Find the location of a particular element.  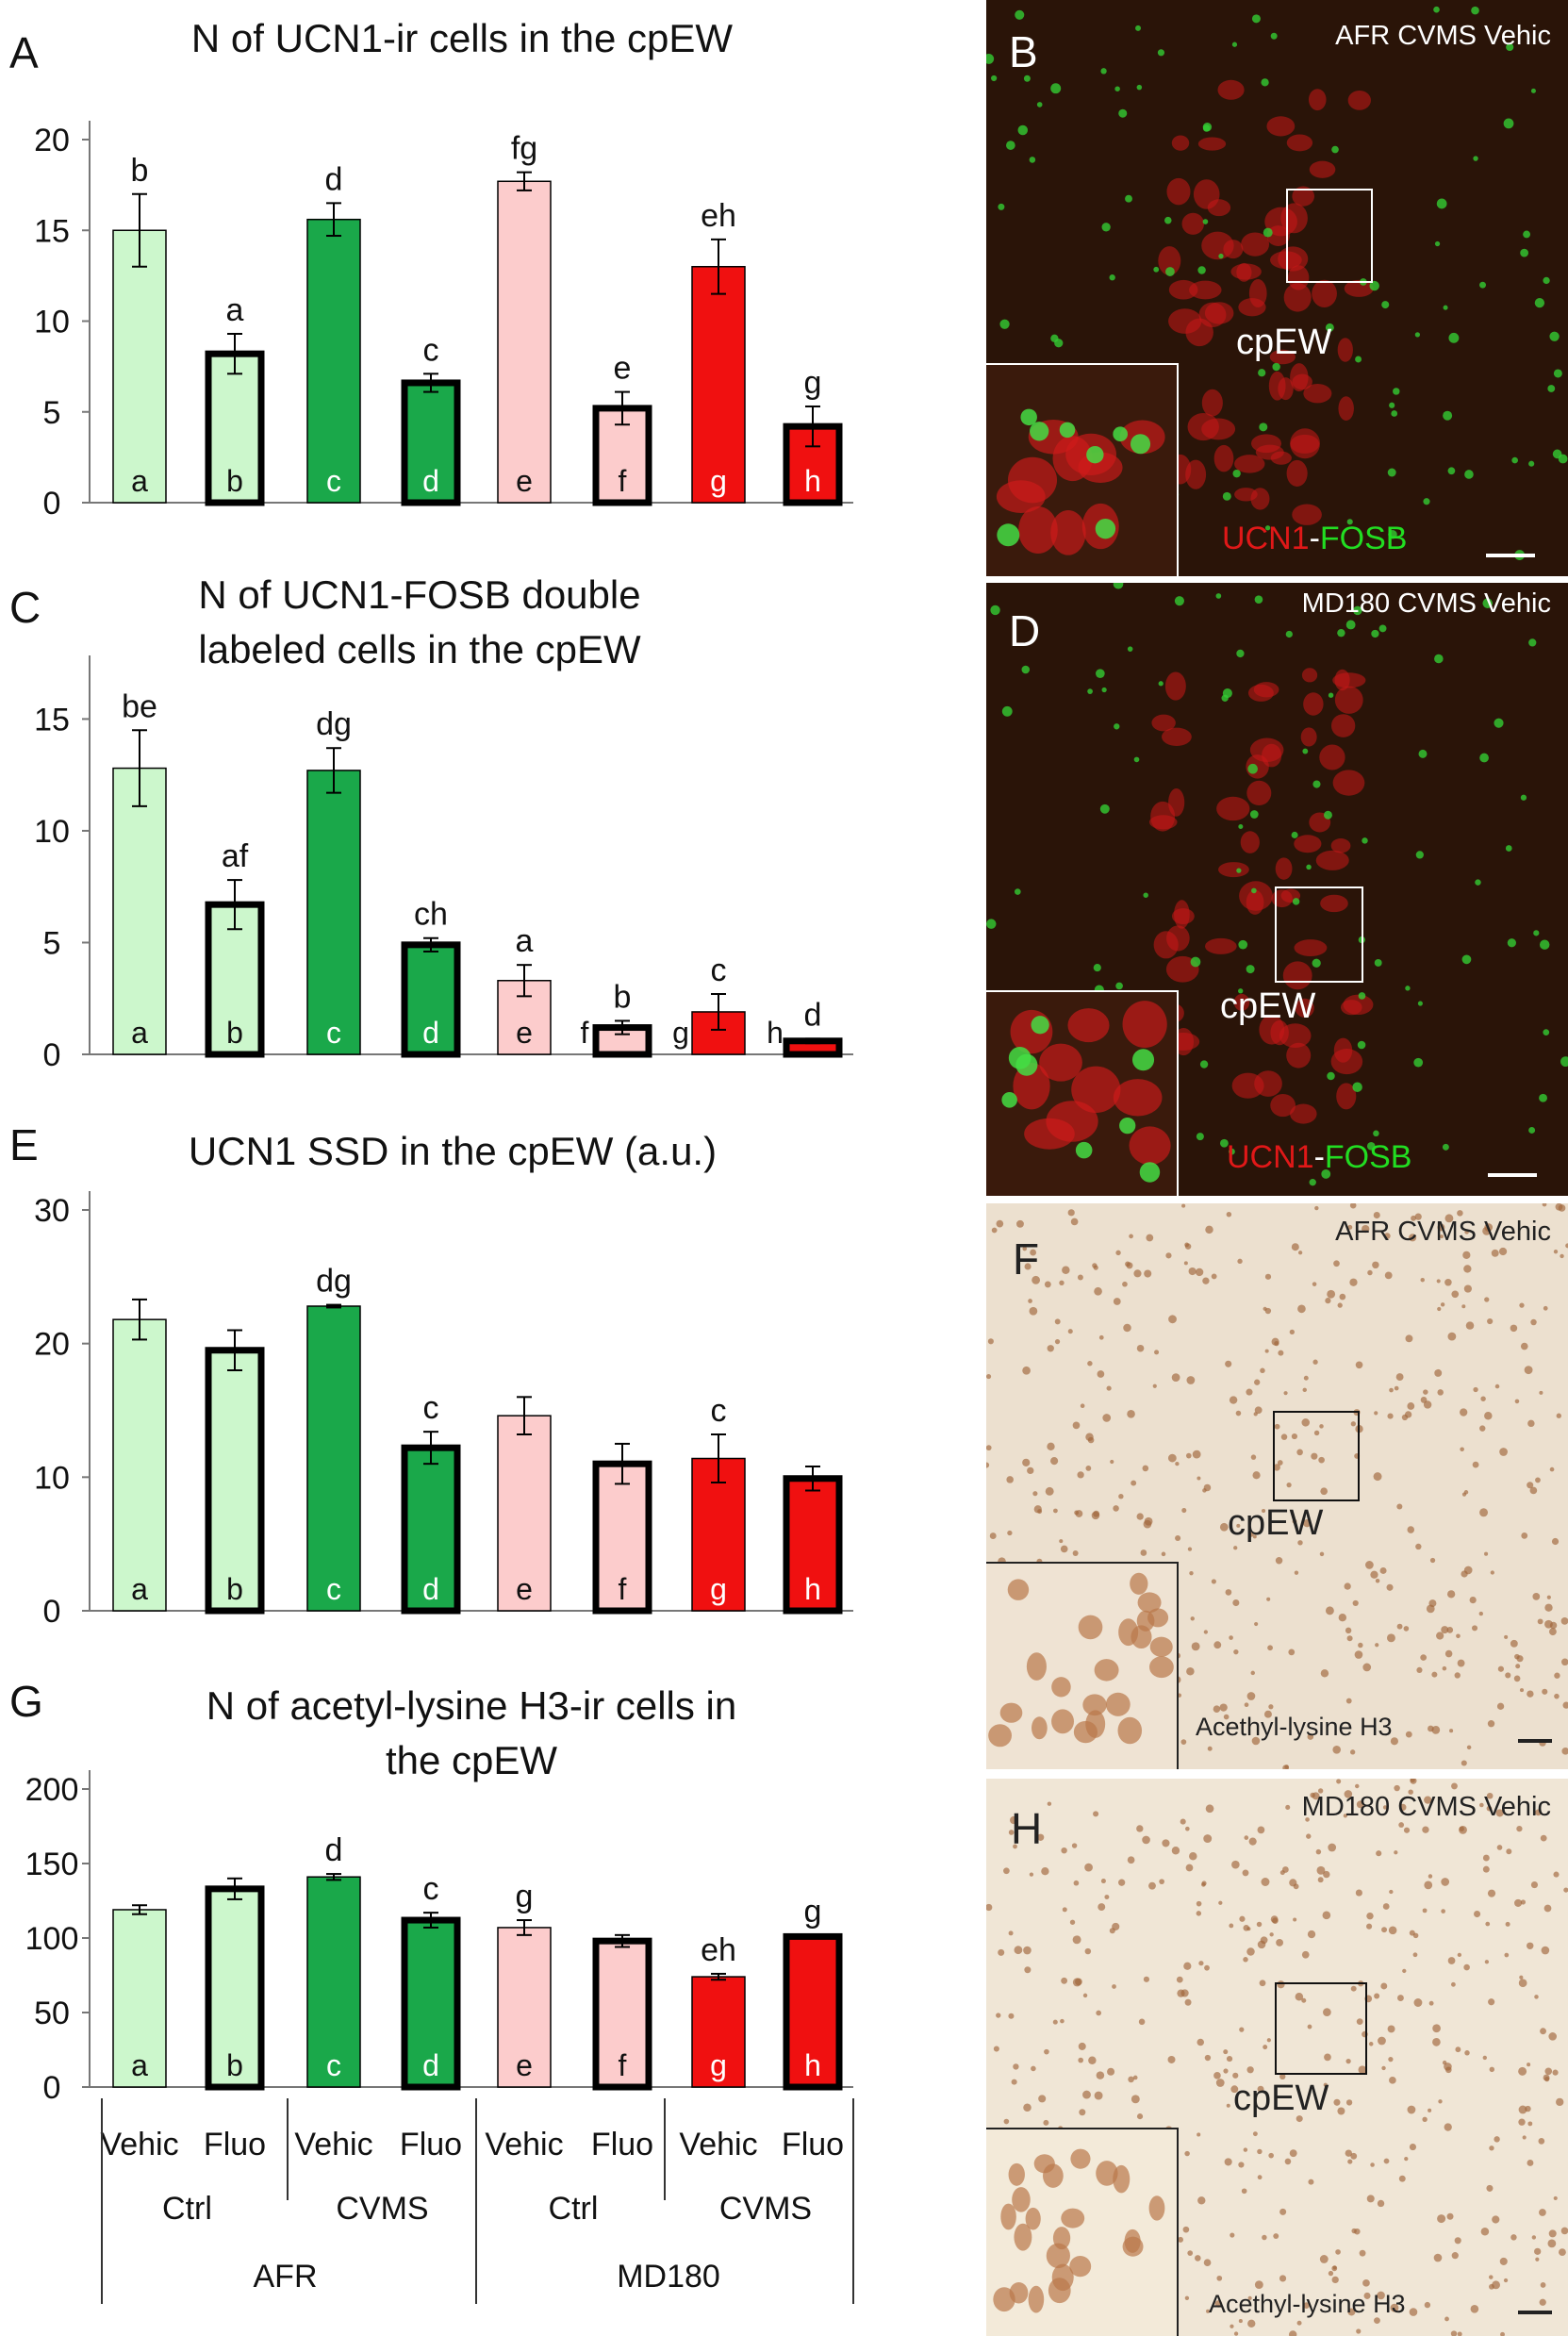

stain-sep-d: - is located at coordinates (1319, 1157).